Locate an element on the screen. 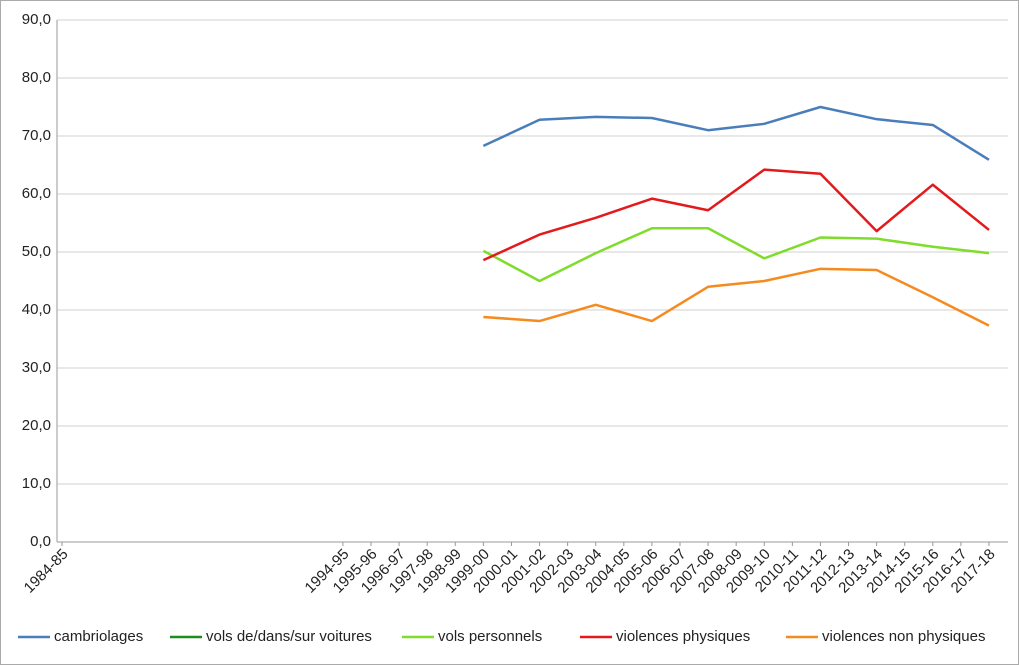 The image size is (1019, 665). legend-label: vols personnels is located at coordinates (490, 636).